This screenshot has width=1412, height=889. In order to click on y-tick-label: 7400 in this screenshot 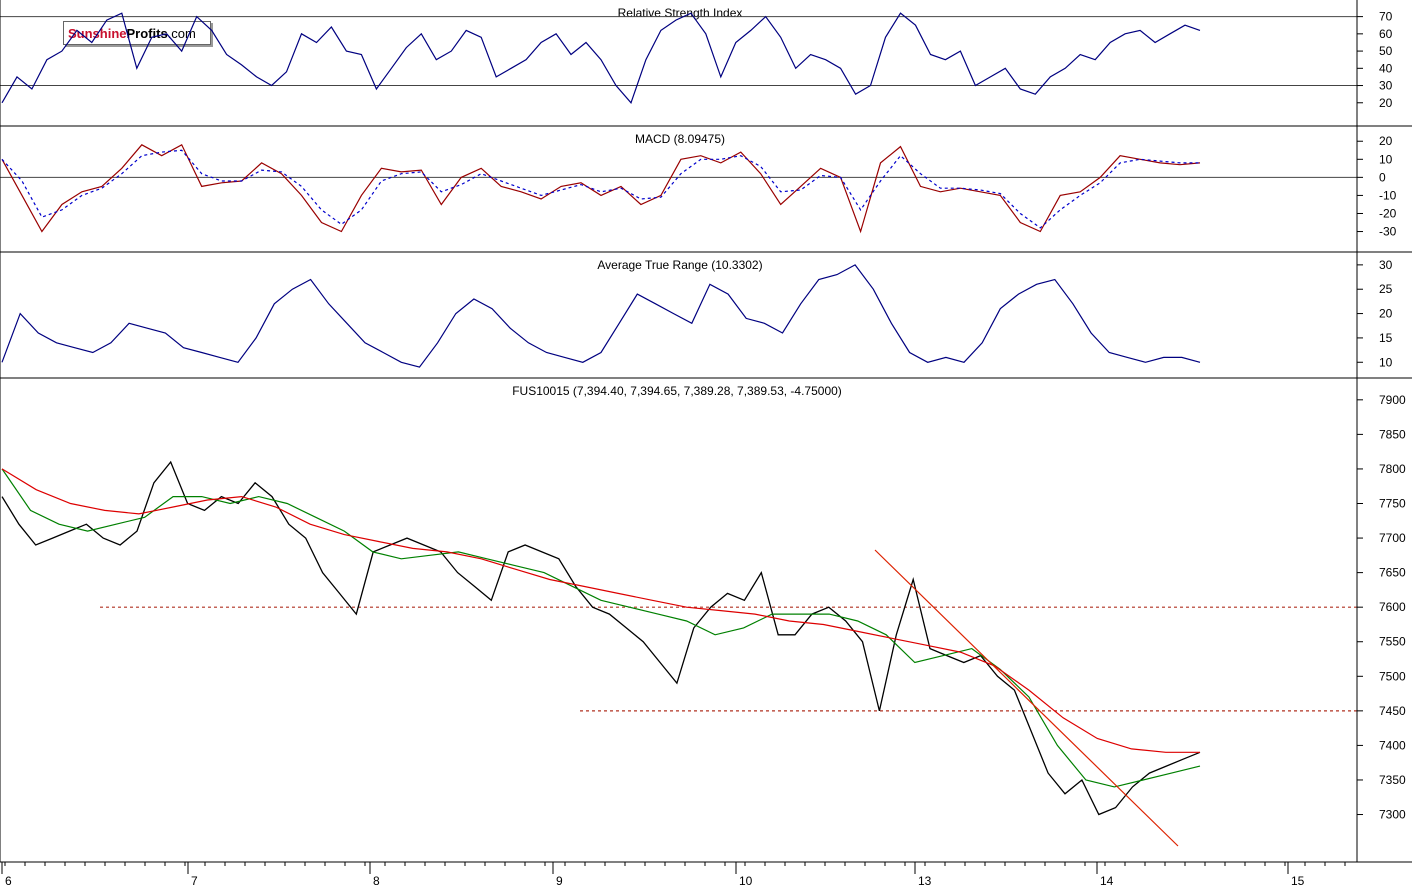, I will do `click(1392, 745)`.